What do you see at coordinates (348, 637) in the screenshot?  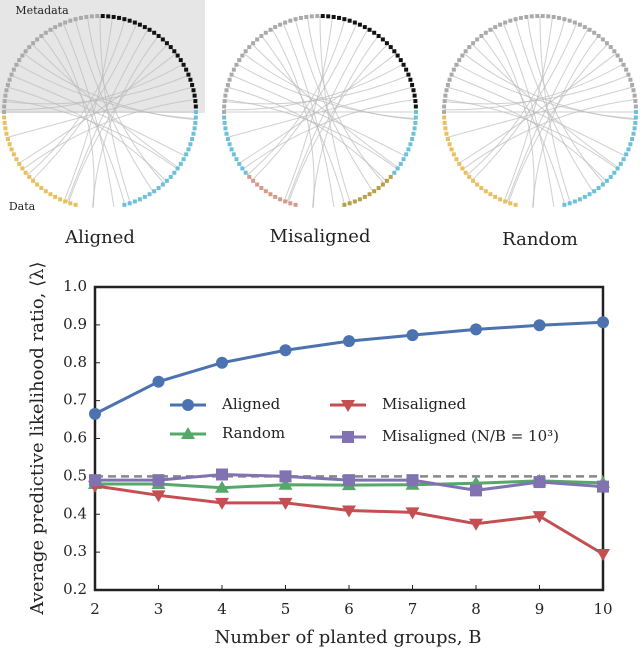 I see `x-axis-label: Number of planted groups, B` at bounding box center [348, 637].